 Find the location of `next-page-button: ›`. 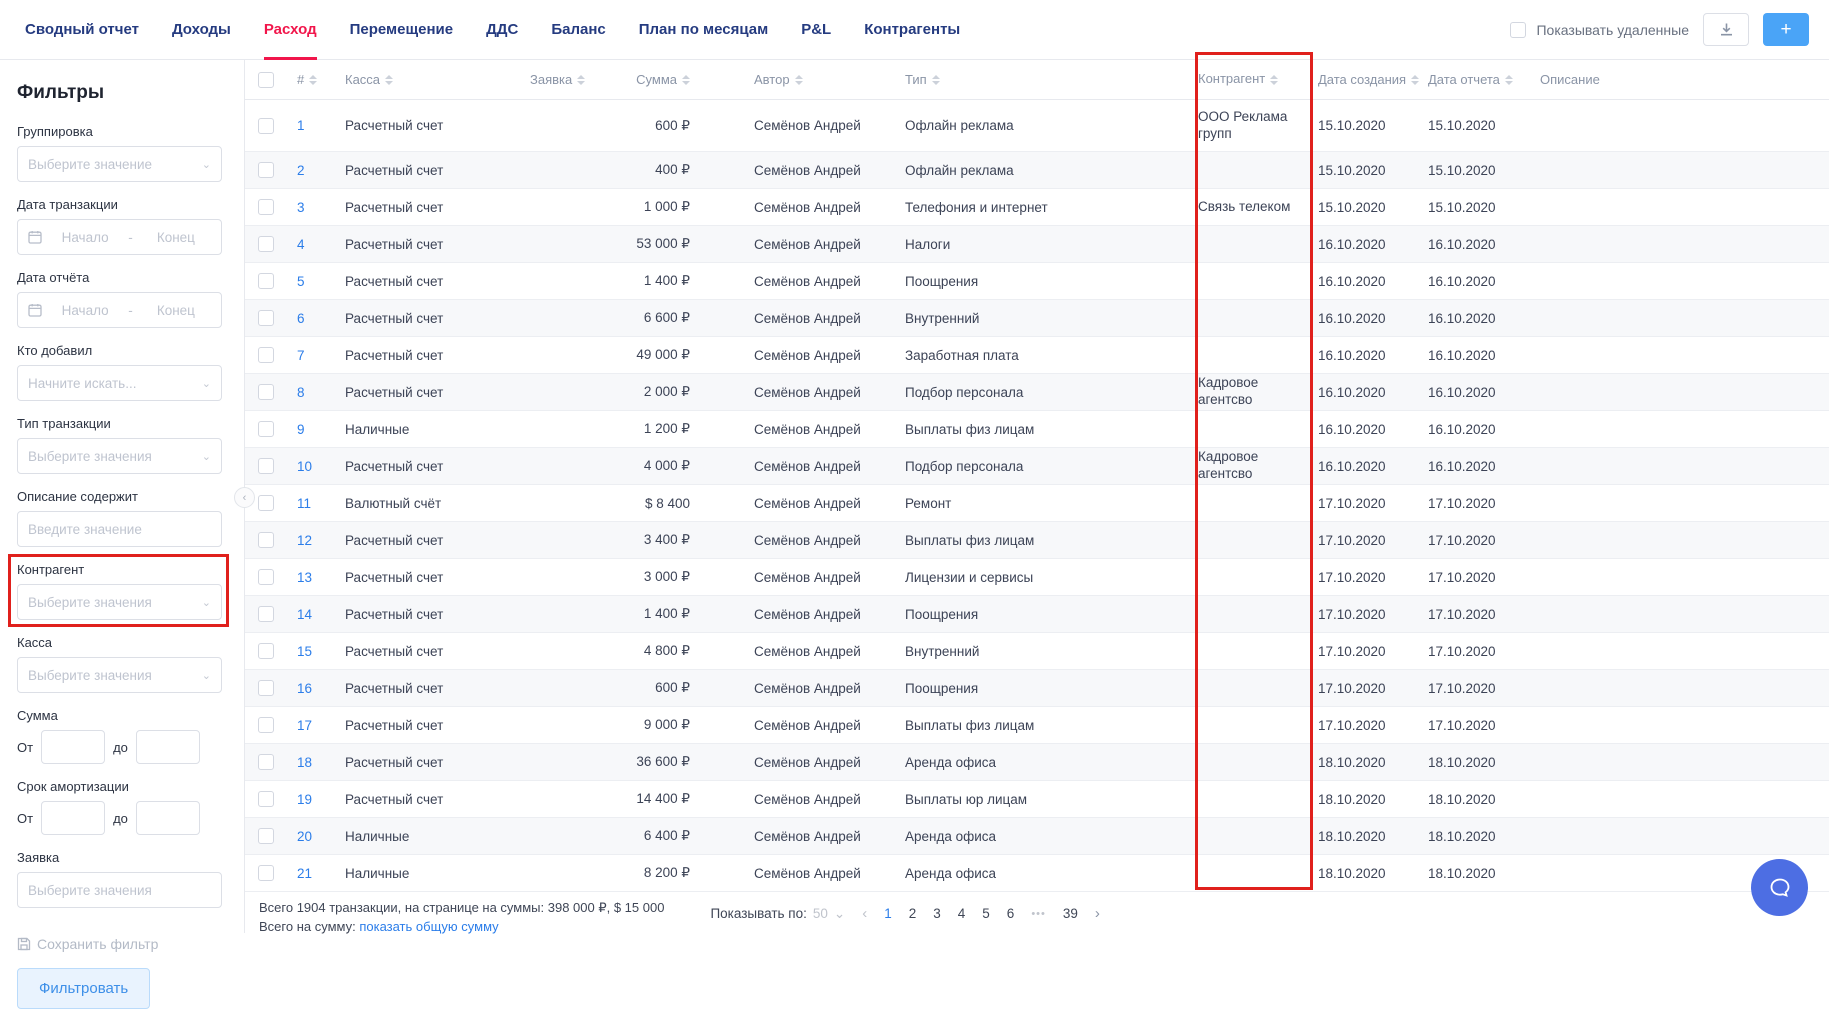

next-page-button: › is located at coordinates (1097, 913).